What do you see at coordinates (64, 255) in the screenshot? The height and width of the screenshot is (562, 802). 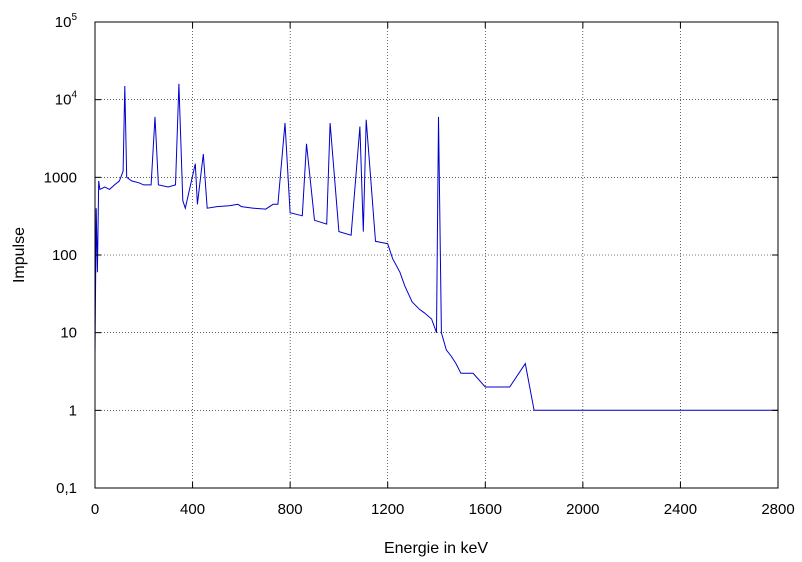 I see `y-tick-label: 100` at bounding box center [64, 255].